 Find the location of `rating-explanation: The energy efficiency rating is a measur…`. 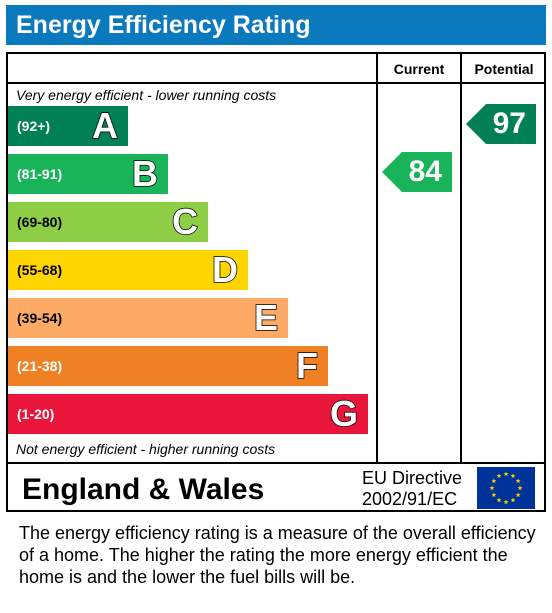

rating-explanation: The energy efficiency rating is a measur… is located at coordinates (277, 555).